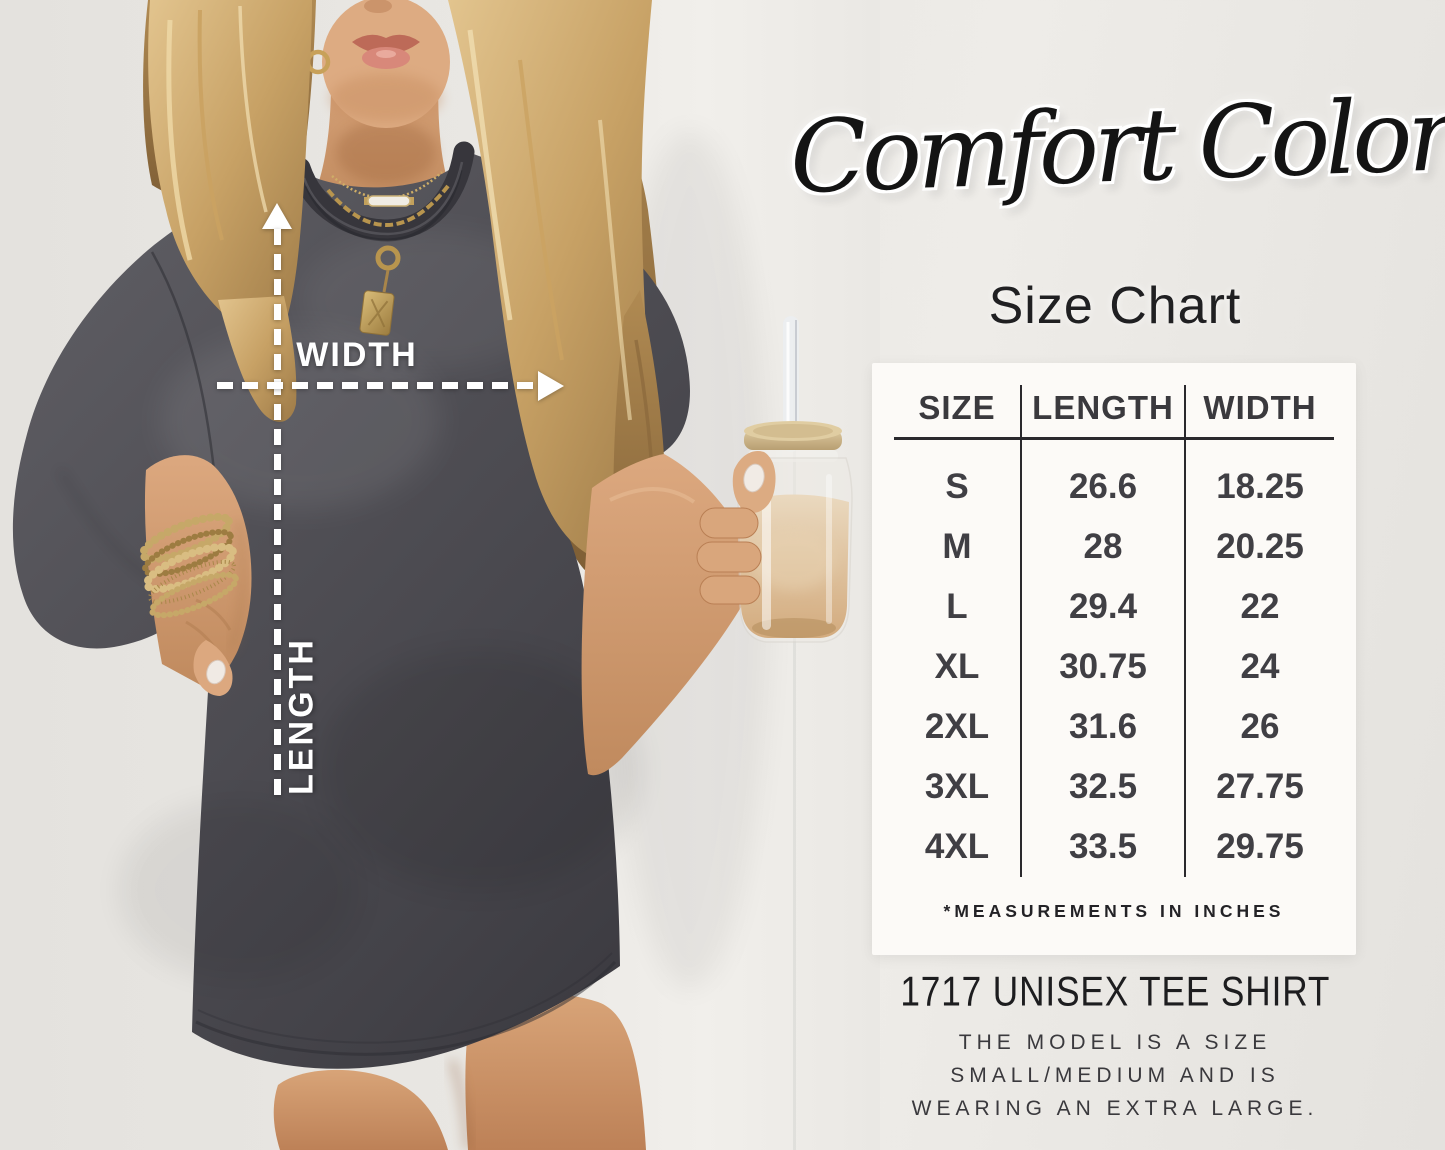  I want to click on length-cell: 26.6, so click(1103, 477).